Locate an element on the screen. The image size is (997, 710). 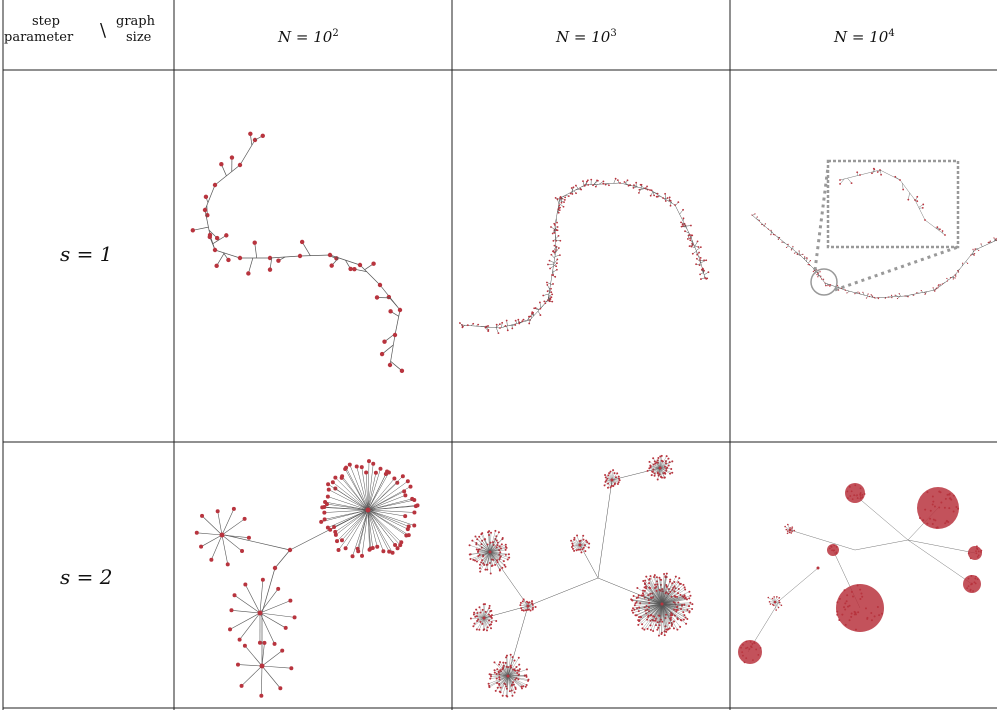
corner-parameter-label: parameter is located at coordinates (39, 37).